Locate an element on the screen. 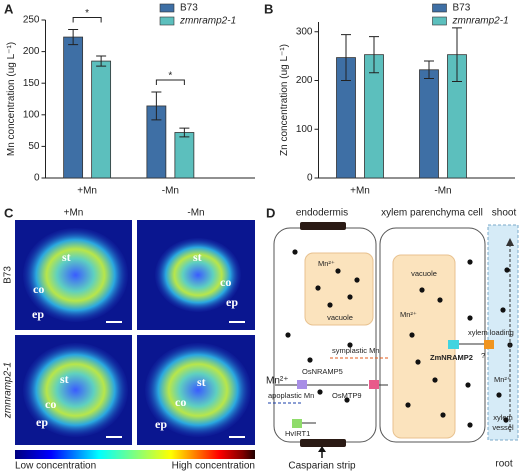 The image size is (520, 472). y-tick-label: 150 is located at coordinates (31, 83).